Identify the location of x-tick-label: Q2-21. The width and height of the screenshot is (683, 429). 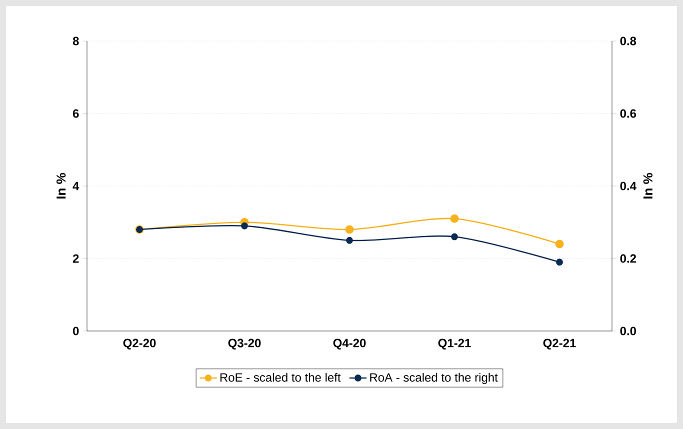
(559, 344).